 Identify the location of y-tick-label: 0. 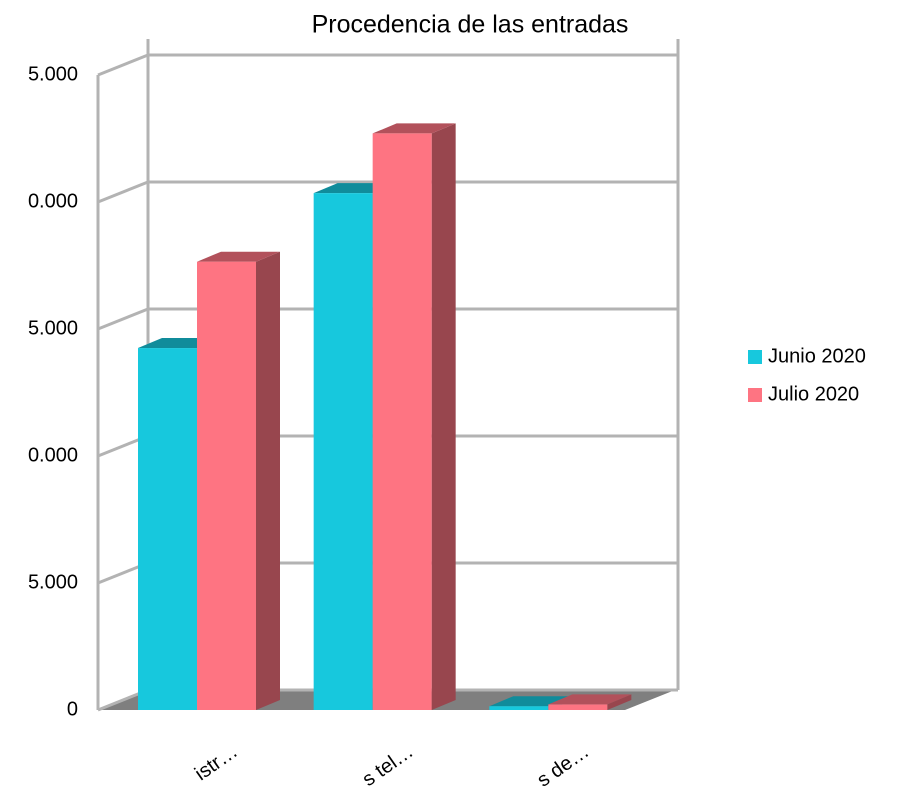
(72, 709).